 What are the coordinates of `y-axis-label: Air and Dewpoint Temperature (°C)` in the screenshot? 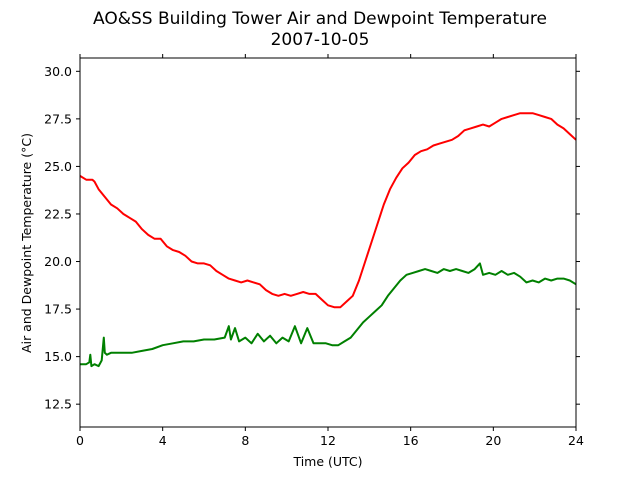 It's located at (26, 243).